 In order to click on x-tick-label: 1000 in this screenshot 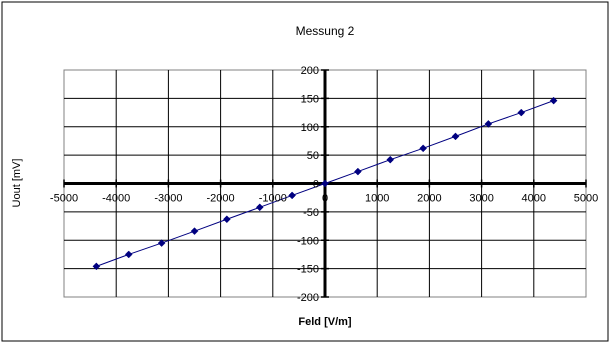, I will do `click(377, 199)`.